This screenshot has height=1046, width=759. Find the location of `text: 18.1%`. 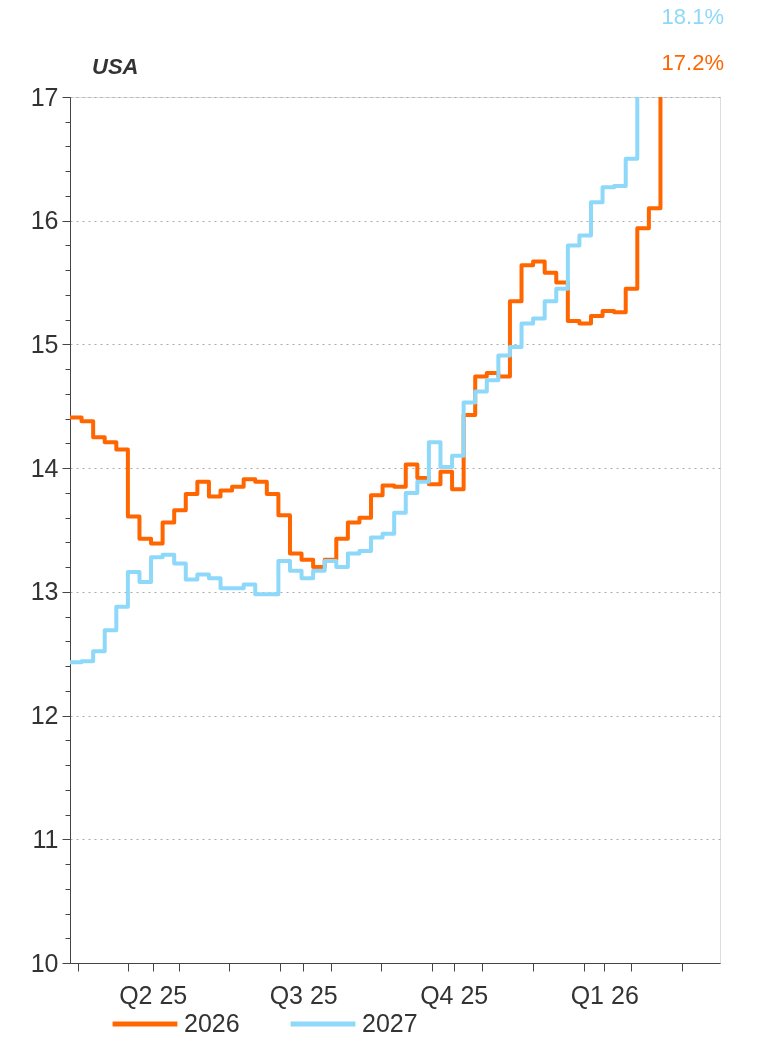

text: 18.1% is located at coordinates (692, 16).